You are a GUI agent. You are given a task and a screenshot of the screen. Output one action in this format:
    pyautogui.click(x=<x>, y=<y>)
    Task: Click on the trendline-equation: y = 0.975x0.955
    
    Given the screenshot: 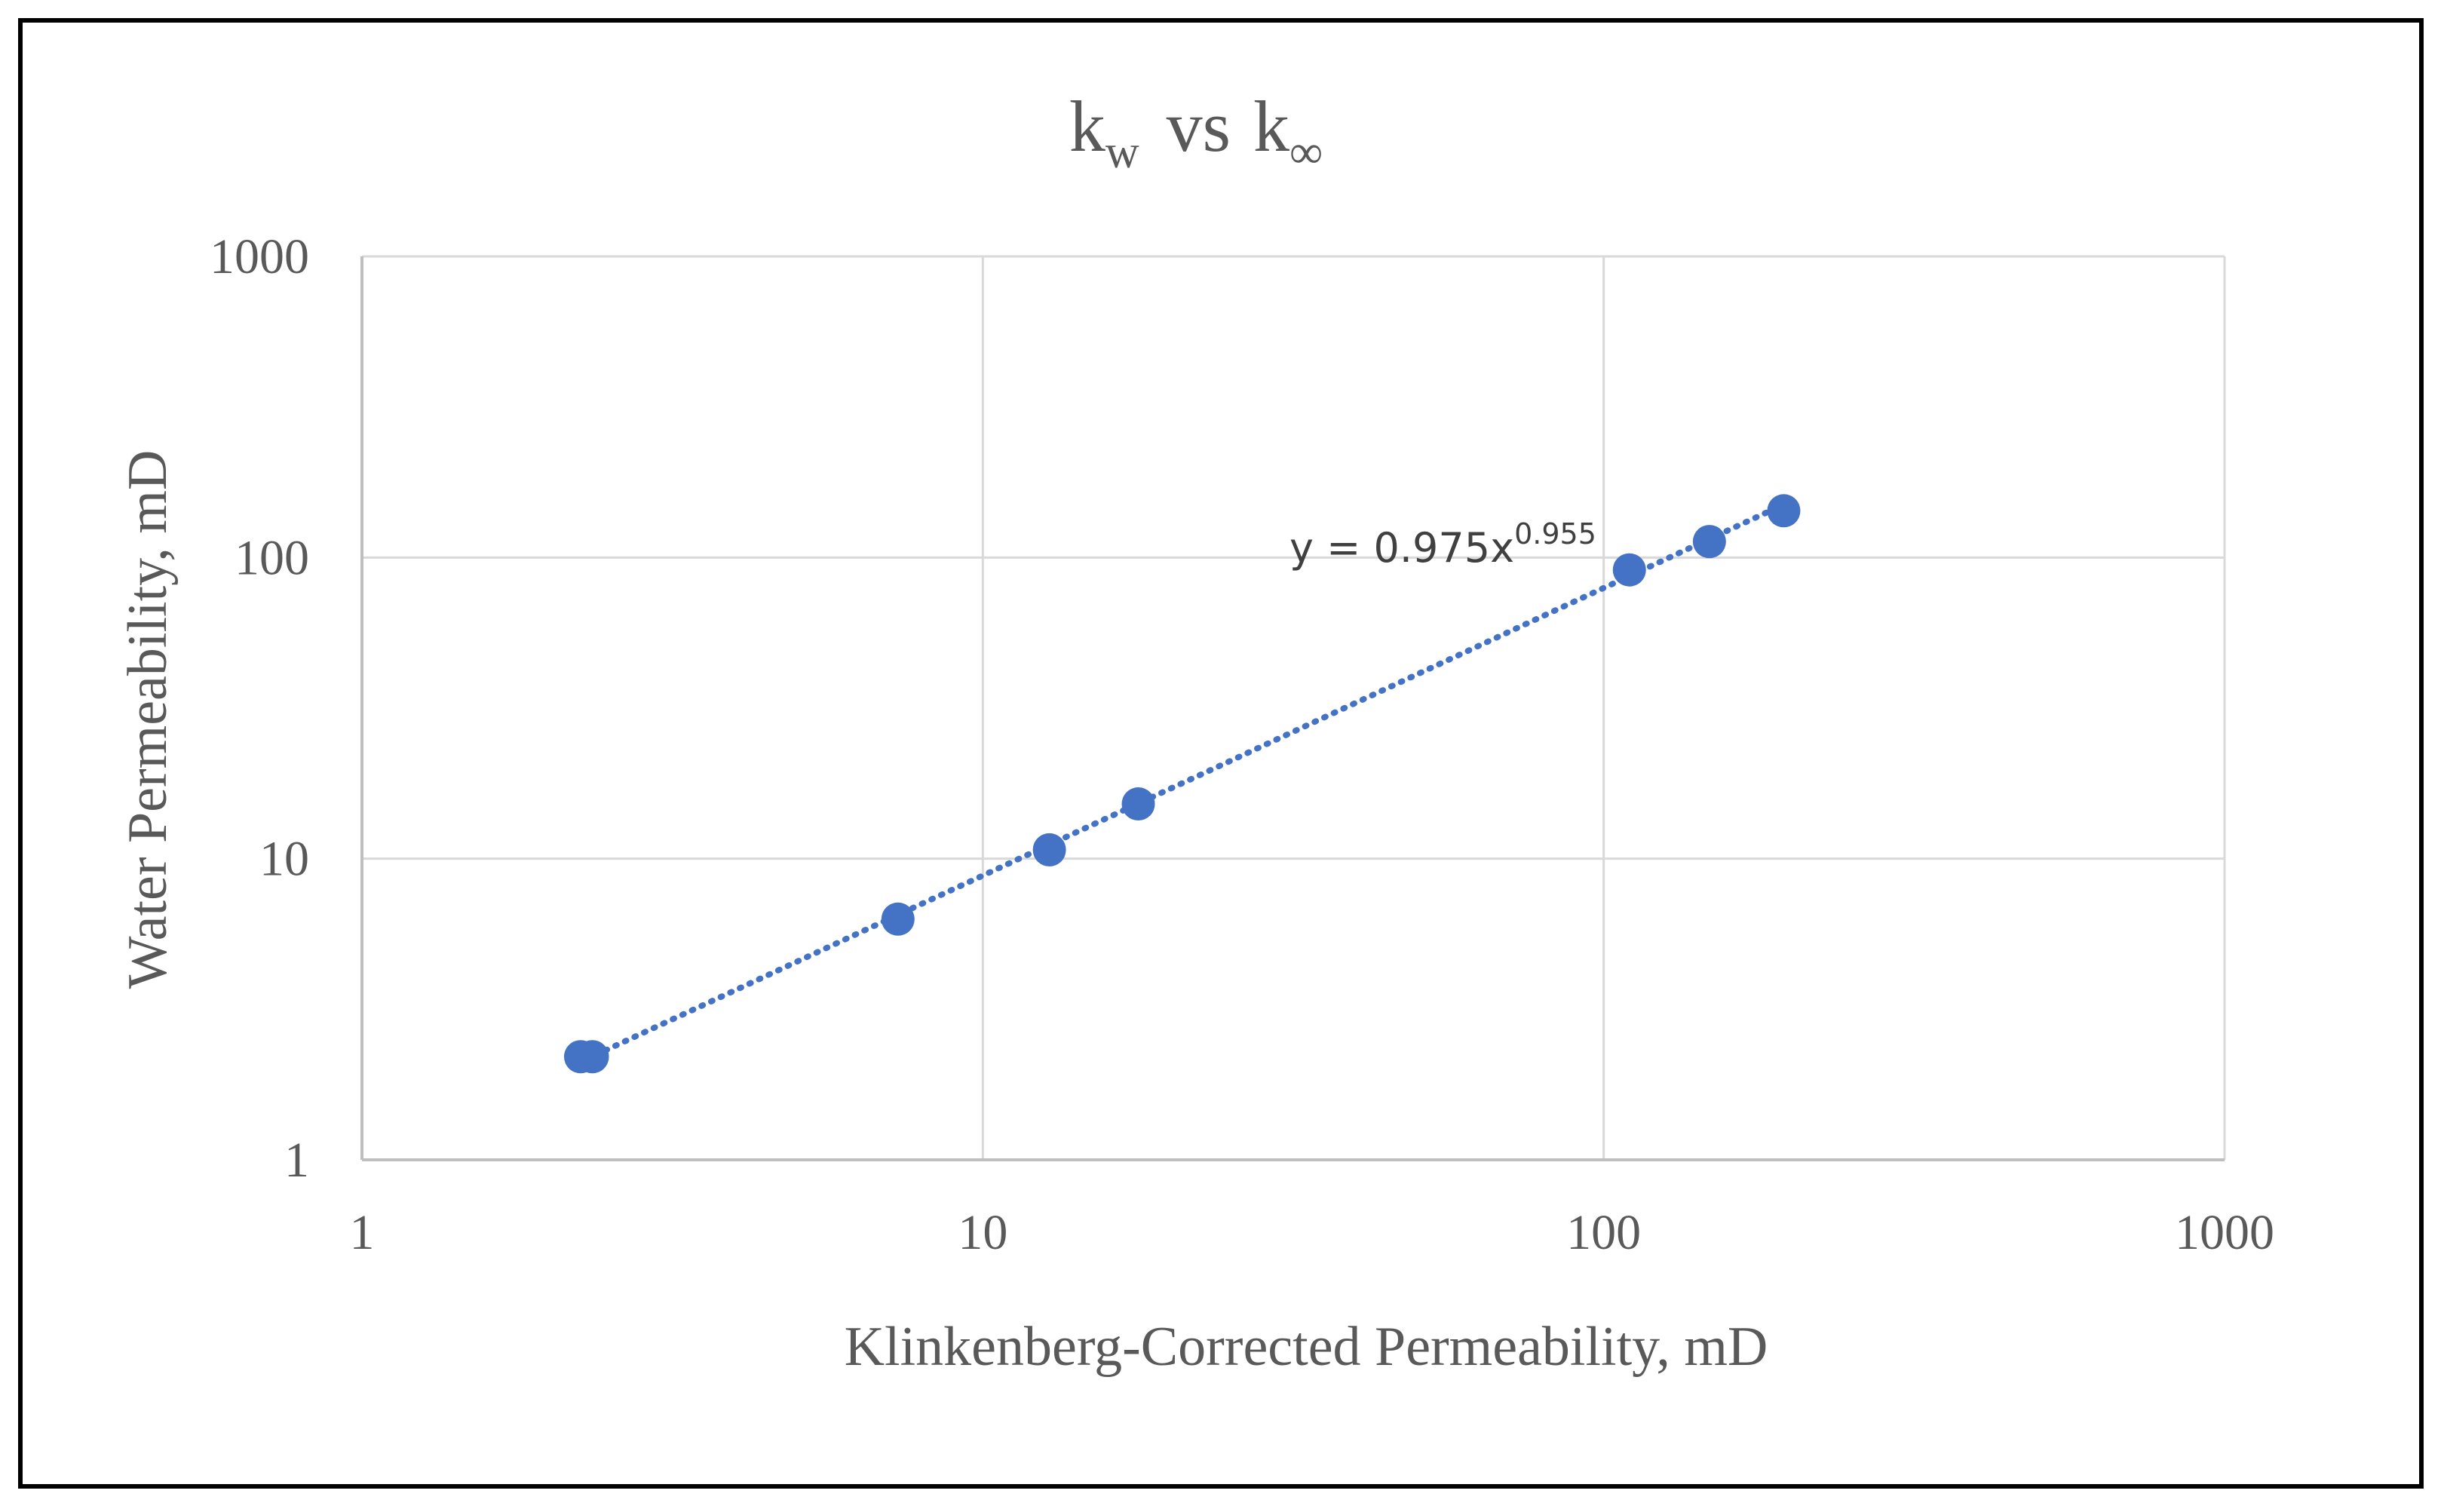 What is the action you would take?
    pyautogui.click(x=1442, y=544)
    